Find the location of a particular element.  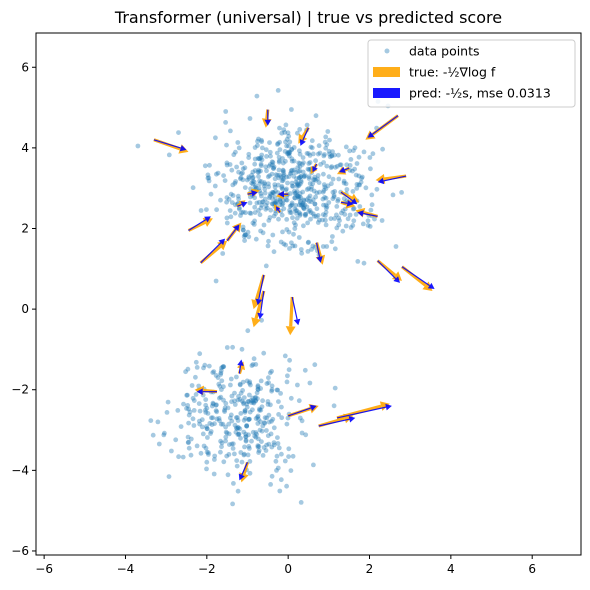

true-score-arrow is located at coordinates (258, 309).